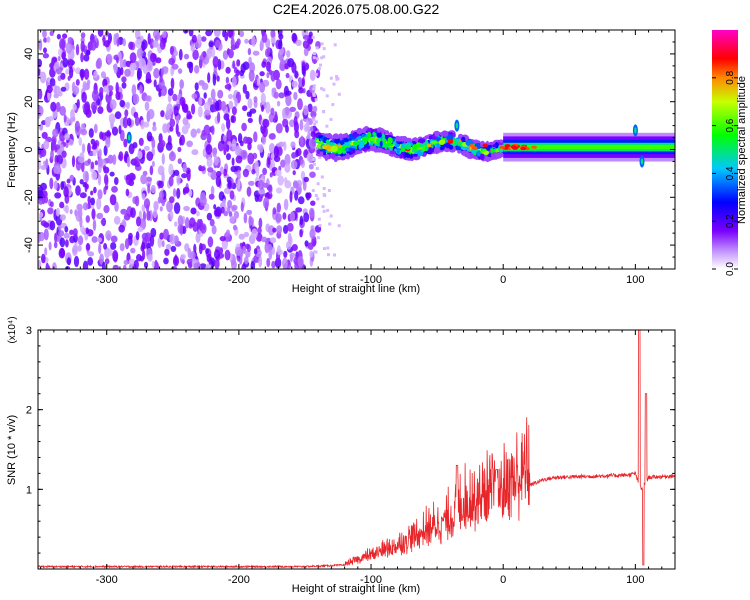 This screenshot has width=750, height=600. What do you see at coordinates (730, 269) in the screenshot?
I see `colorbar-tick-label: 0.0` at bounding box center [730, 269].